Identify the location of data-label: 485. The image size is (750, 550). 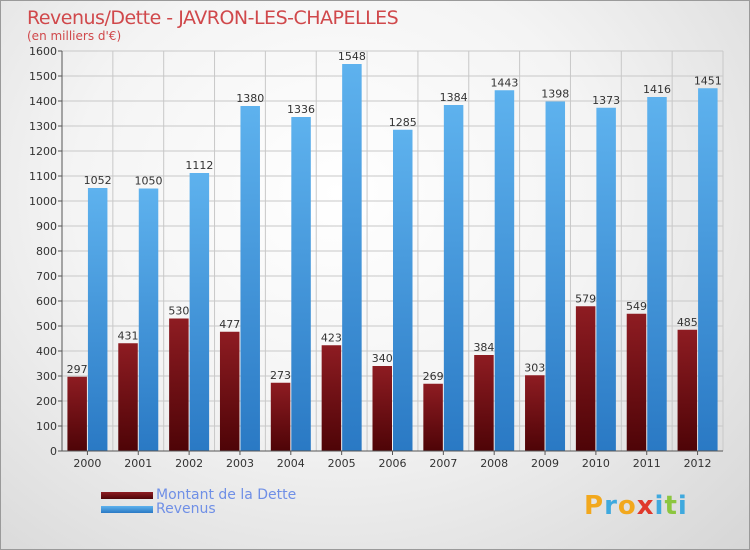
(687, 322).